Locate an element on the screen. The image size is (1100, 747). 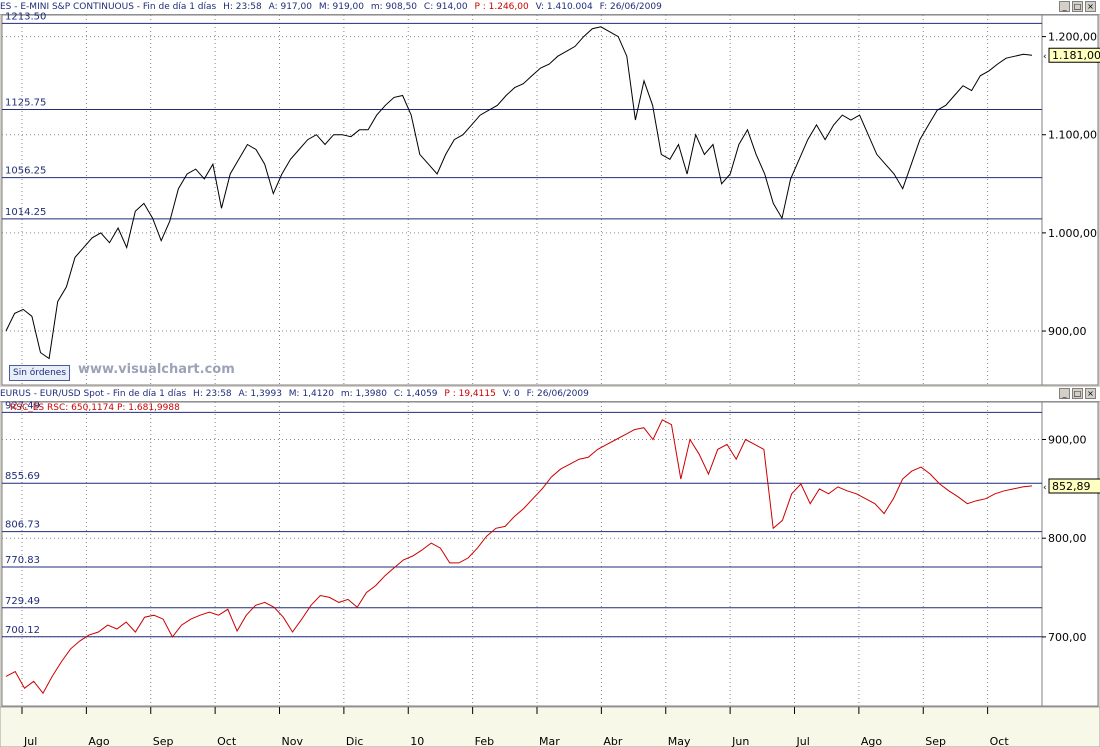
price-last-value-tag is located at coordinates (1074, 55).